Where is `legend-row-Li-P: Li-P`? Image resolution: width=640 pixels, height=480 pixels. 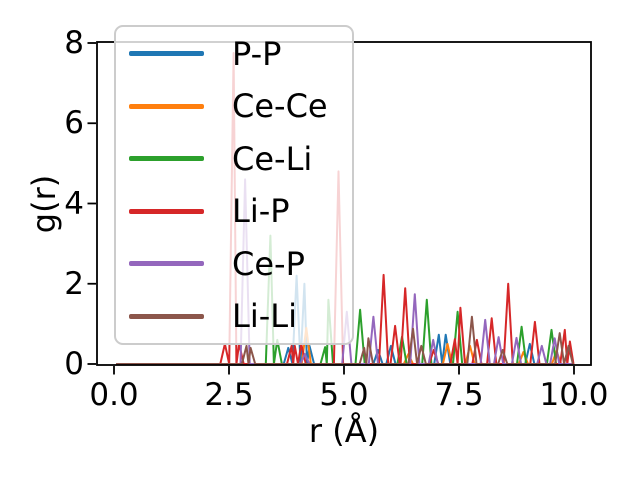
legend-row-Li-P: Li-P is located at coordinates (234, 211).